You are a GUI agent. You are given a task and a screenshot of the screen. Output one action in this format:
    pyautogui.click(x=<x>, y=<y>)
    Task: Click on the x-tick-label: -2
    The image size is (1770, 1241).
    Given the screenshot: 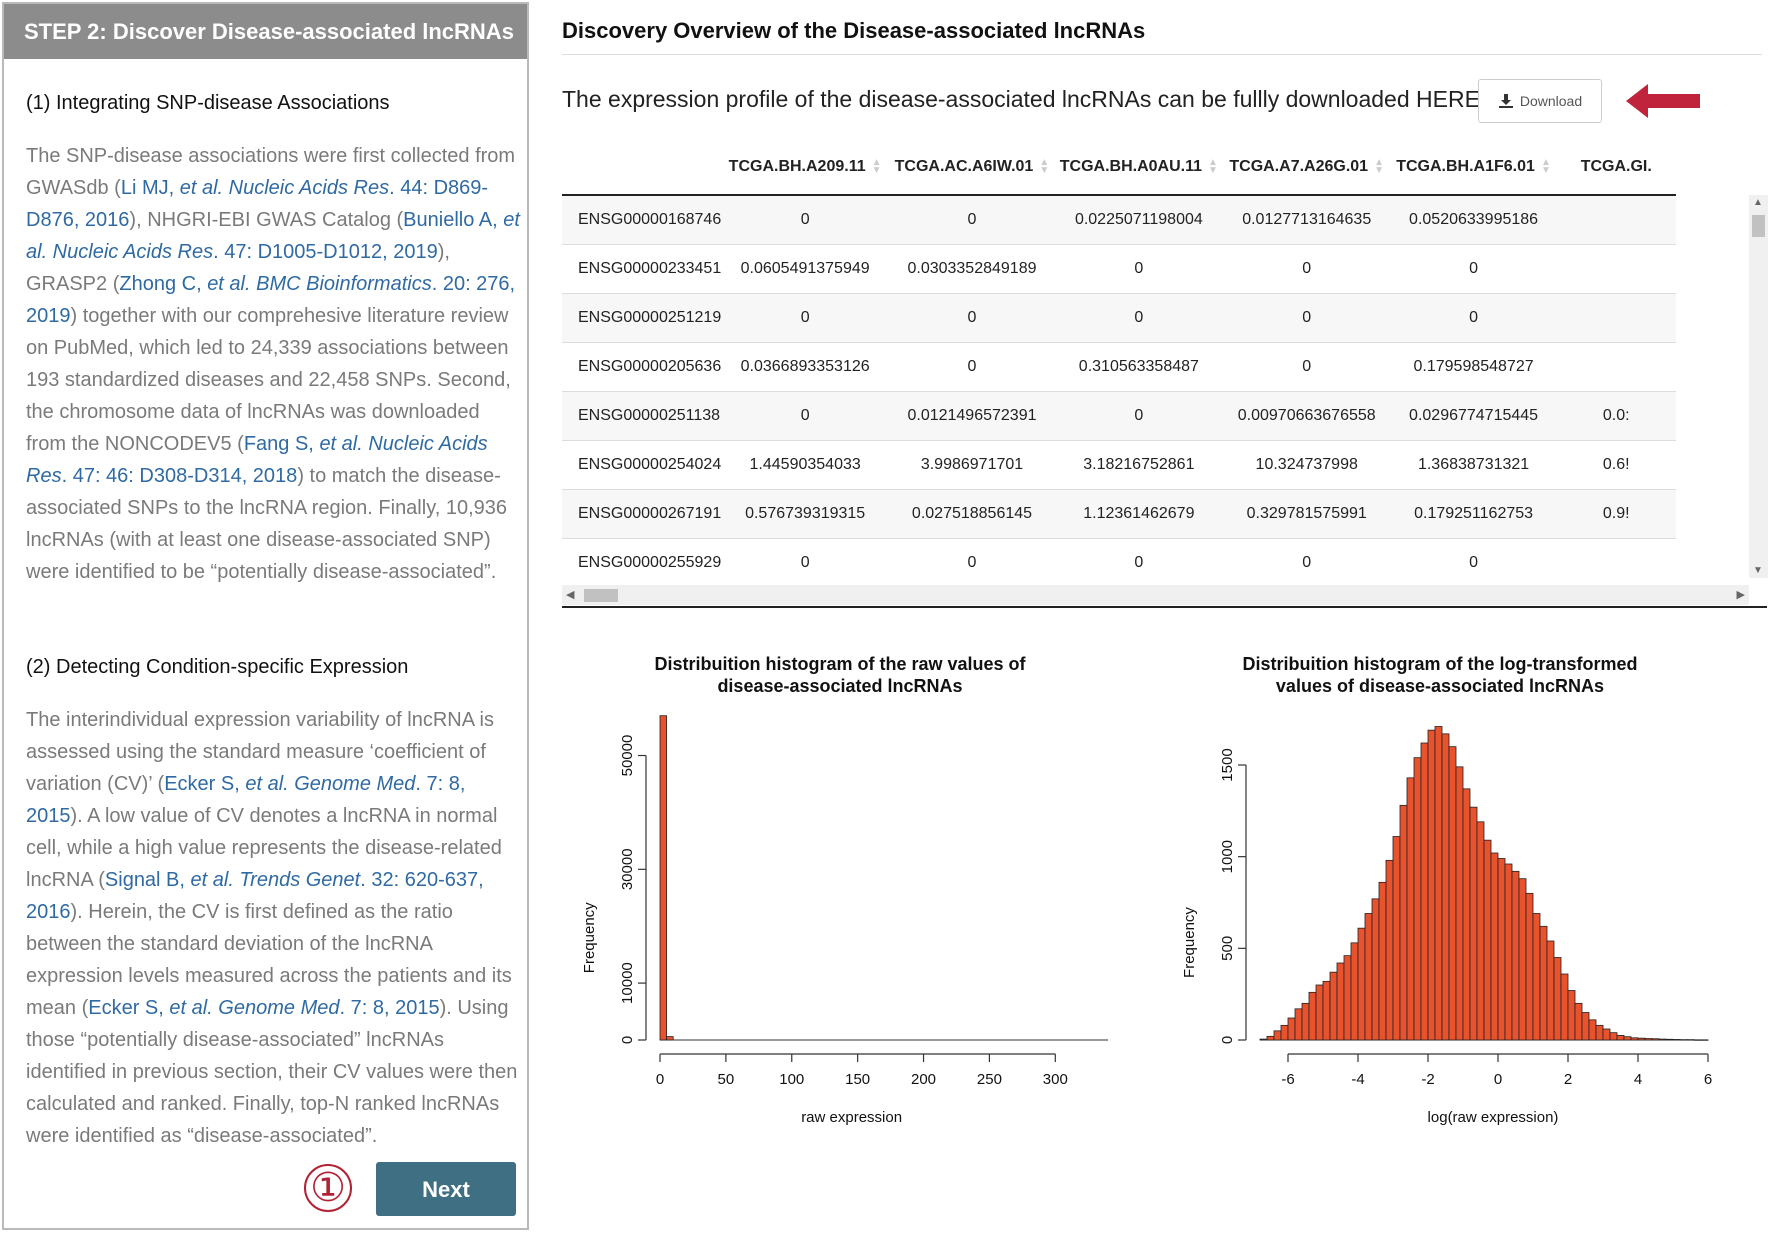 What is the action you would take?
    pyautogui.click(x=1427, y=1079)
    